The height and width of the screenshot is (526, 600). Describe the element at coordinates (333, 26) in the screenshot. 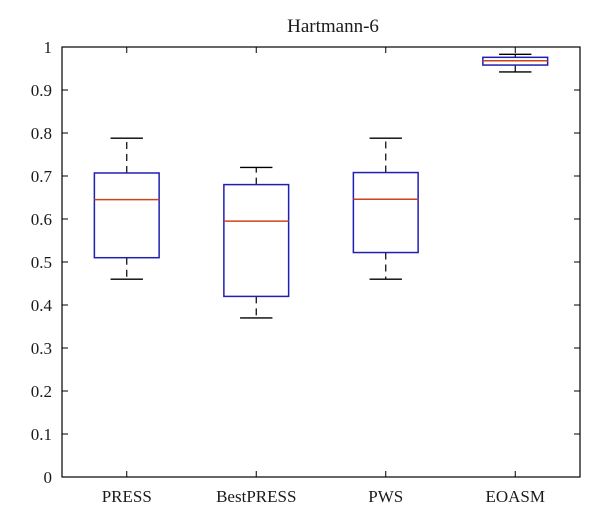

I see `chart-title: Hartmann-6` at that location.